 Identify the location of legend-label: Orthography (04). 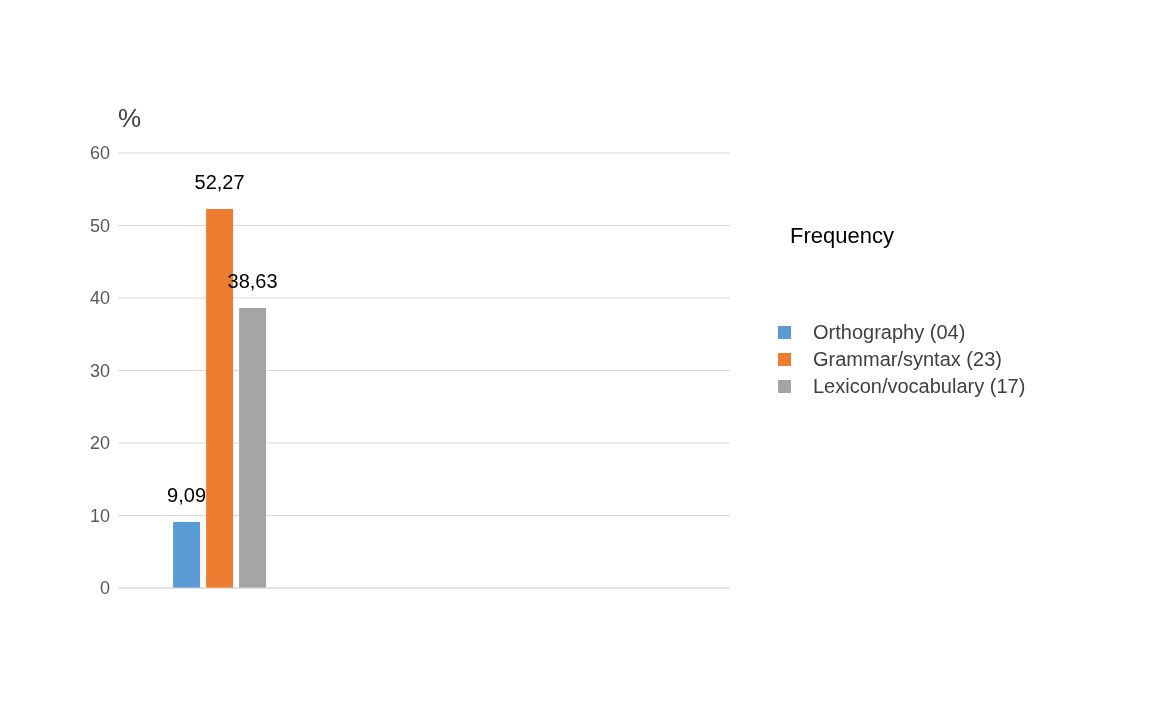
(889, 332).